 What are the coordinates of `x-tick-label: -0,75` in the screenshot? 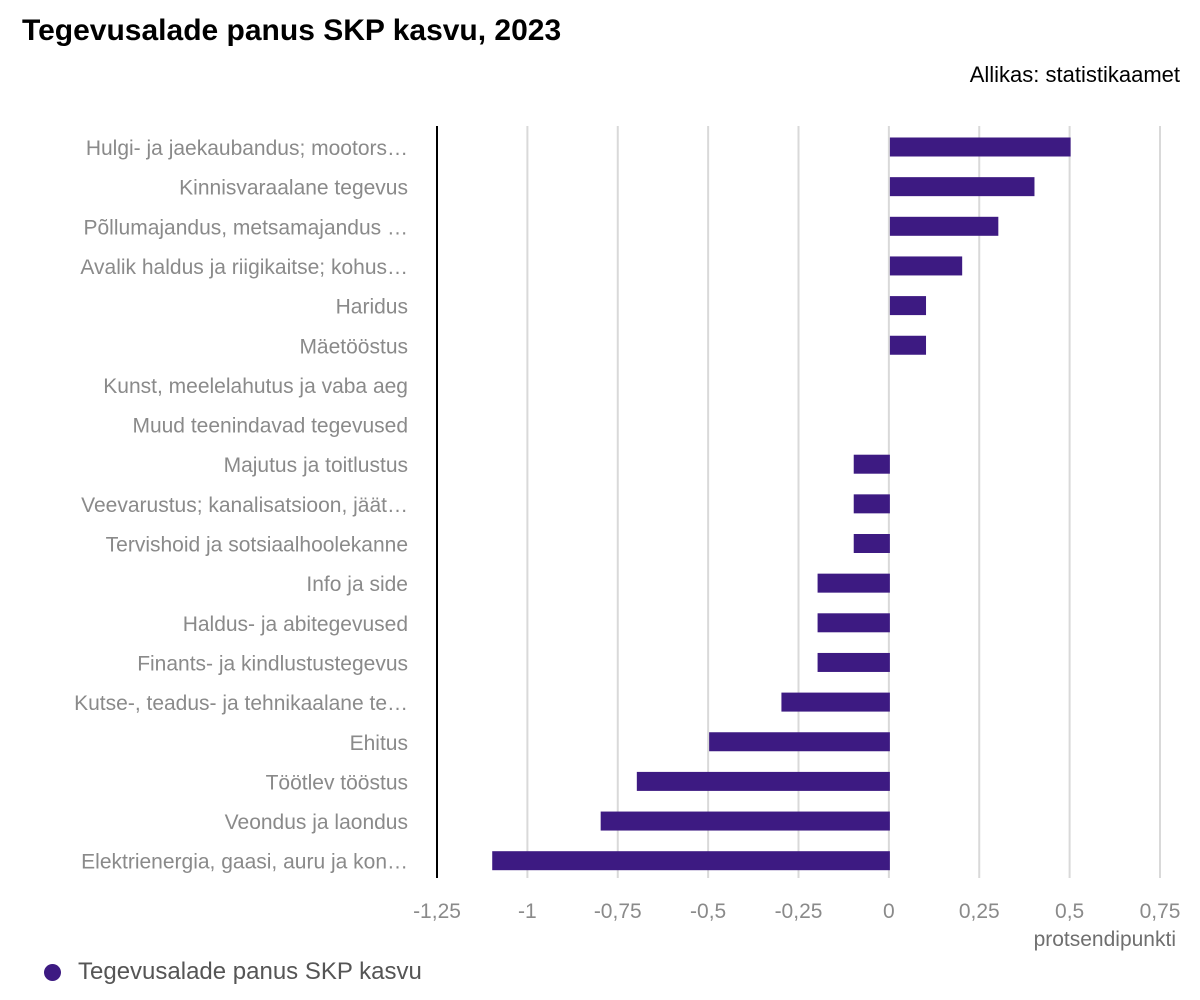 It's located at (618, 911).